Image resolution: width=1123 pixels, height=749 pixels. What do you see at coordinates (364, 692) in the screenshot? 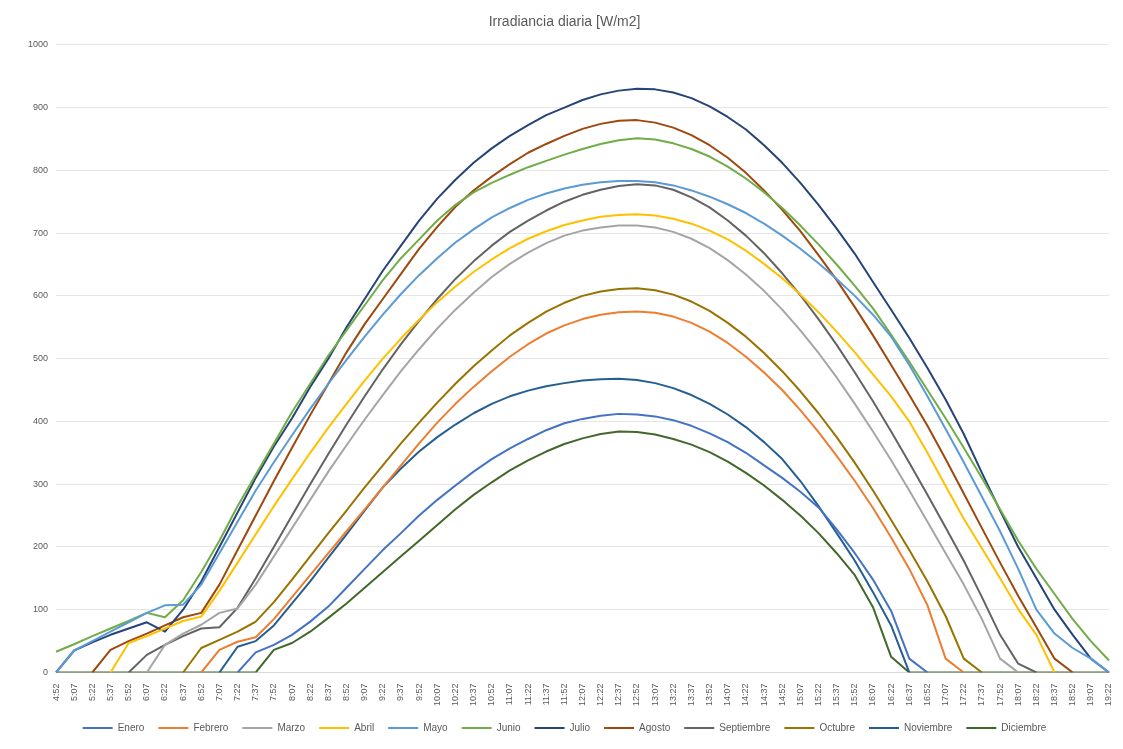
I see `x-tick-label: 9:07` at bounding box center [364, 692].